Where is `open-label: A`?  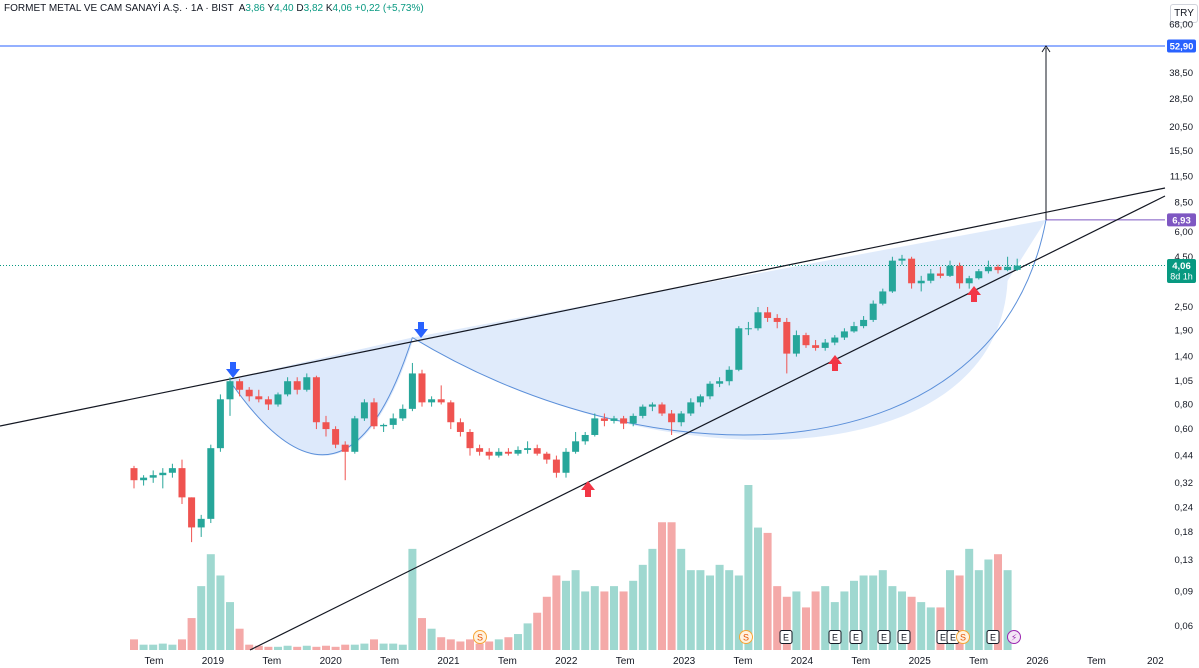
open-label: A is located at coordinates (242, 8).